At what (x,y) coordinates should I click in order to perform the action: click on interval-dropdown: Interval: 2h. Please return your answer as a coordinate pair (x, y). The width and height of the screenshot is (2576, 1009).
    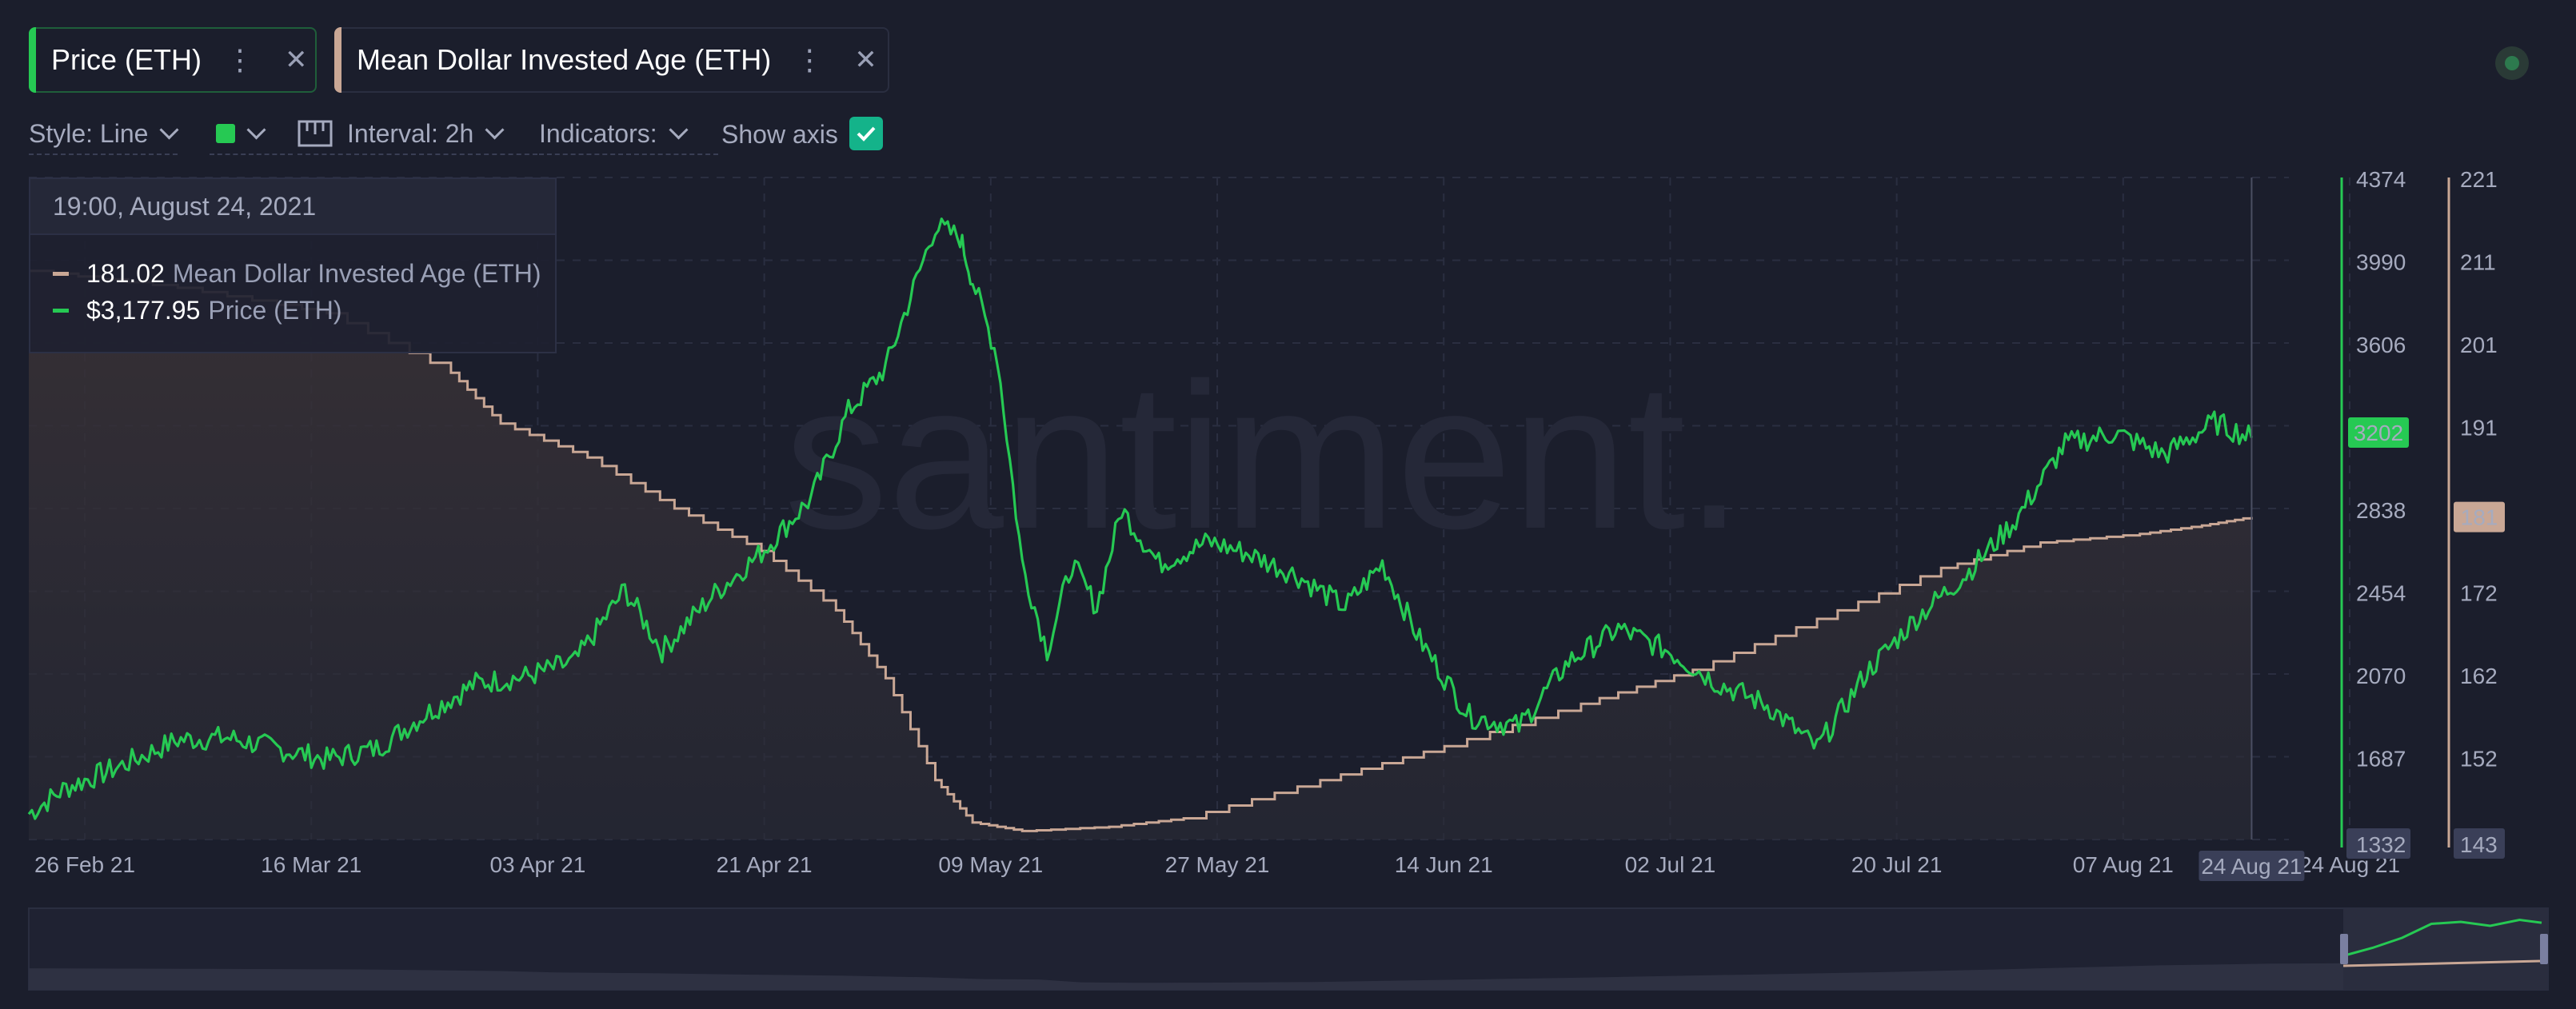
    Looking at the image, I should click on (417, 134).